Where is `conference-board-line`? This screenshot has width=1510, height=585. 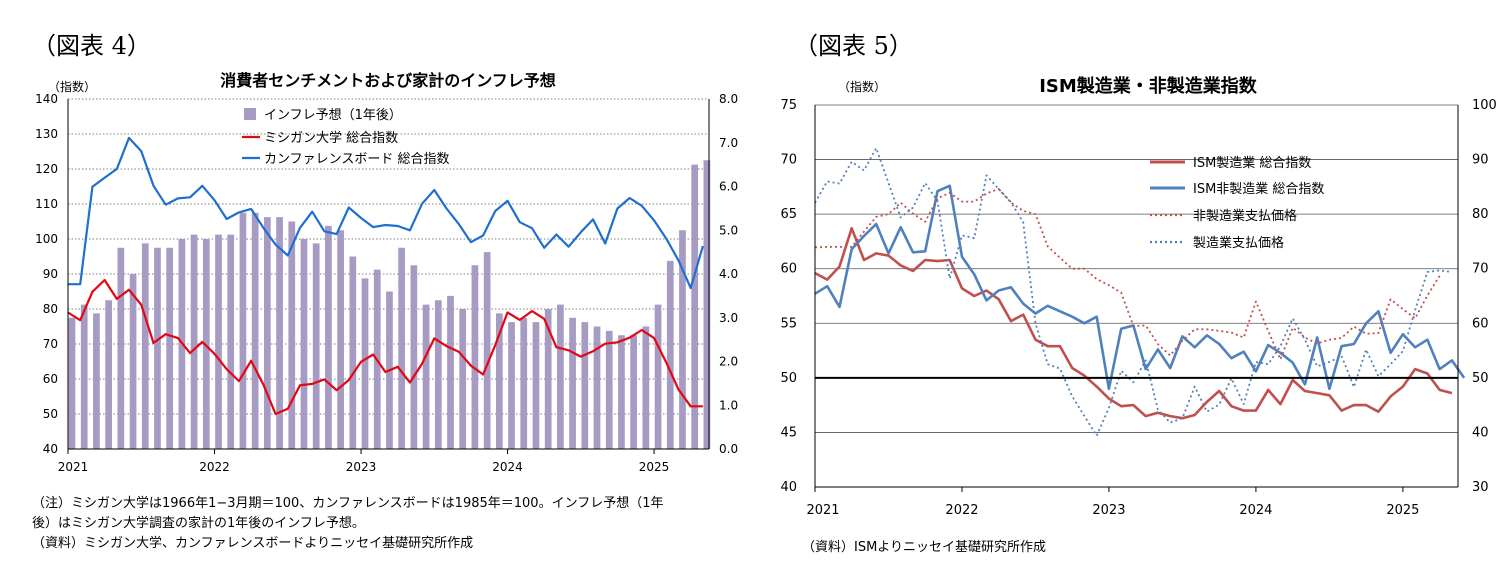
conference-board-line is located at coordinates (386, 213).